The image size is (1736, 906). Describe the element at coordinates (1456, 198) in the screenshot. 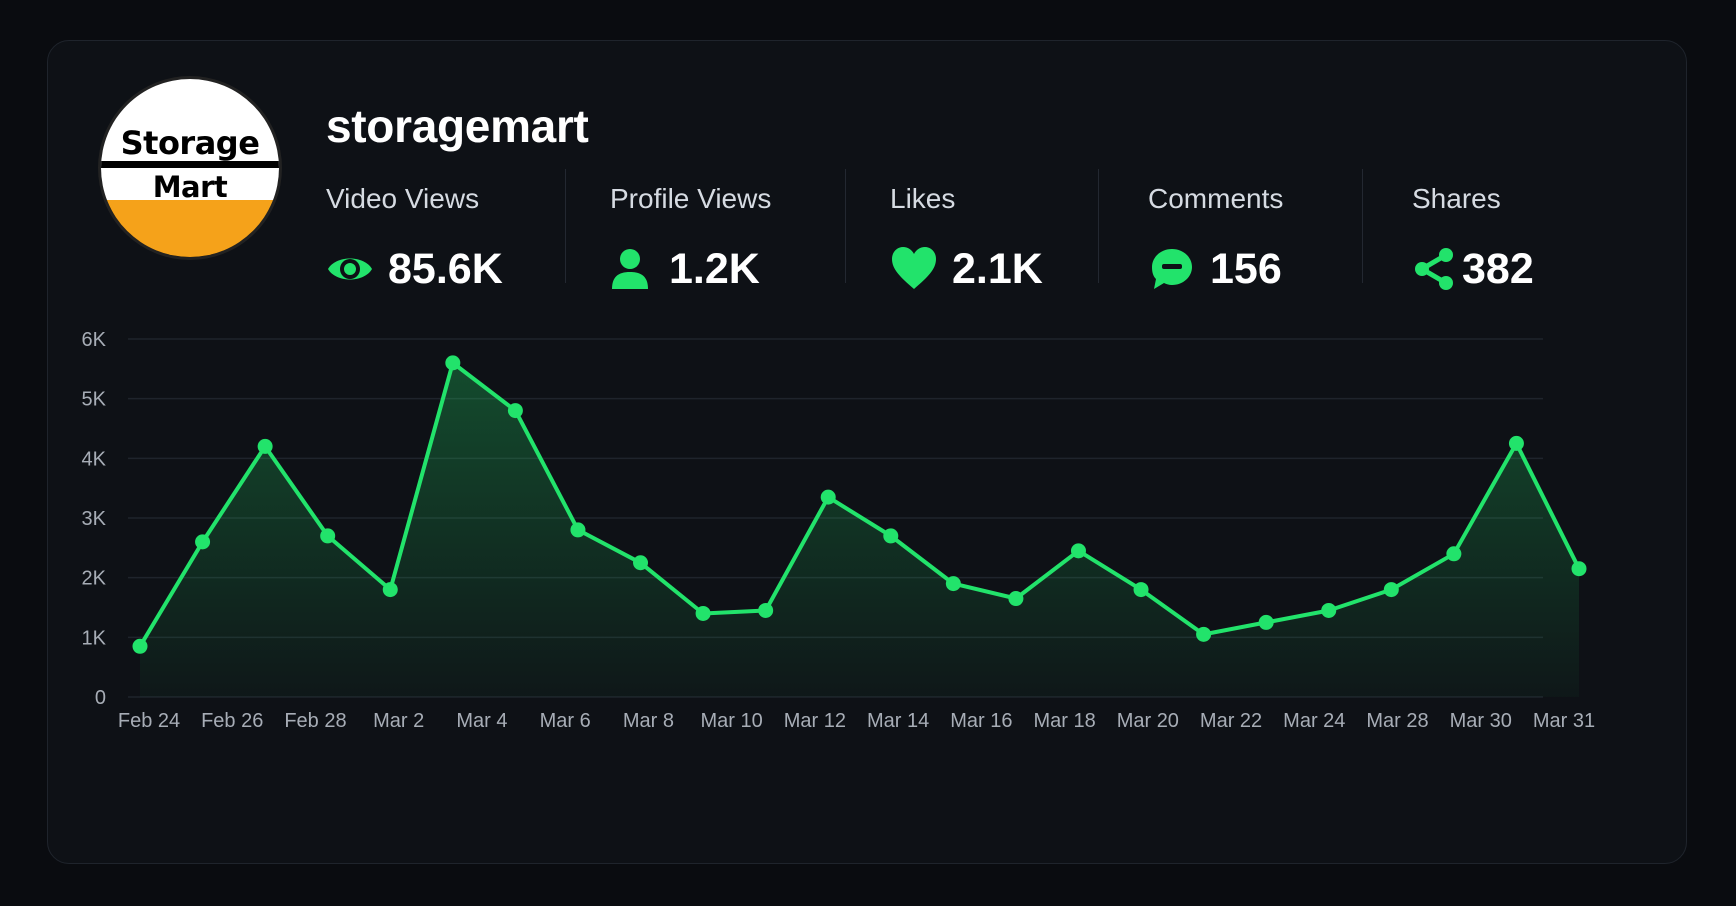

I see `stat-label: Shares` at that location.